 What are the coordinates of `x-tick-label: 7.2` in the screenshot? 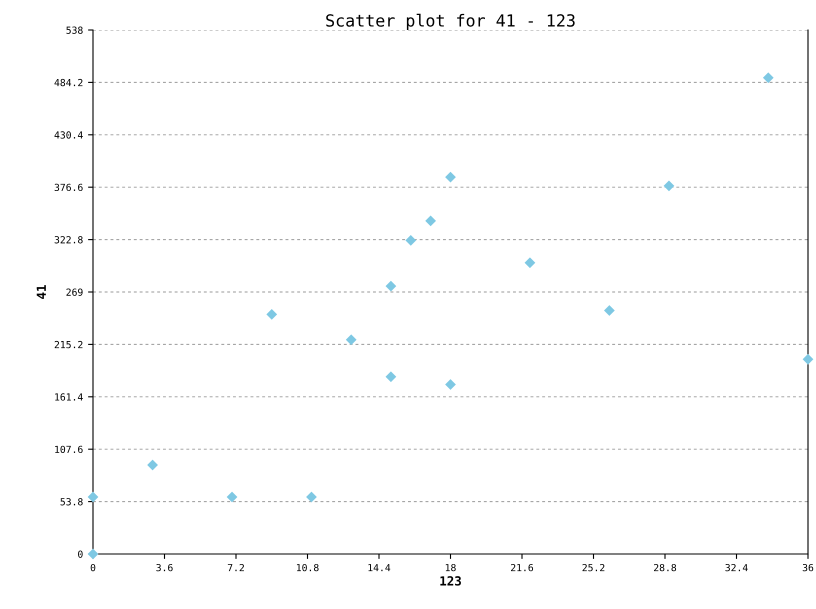 It's located at (236, 568).